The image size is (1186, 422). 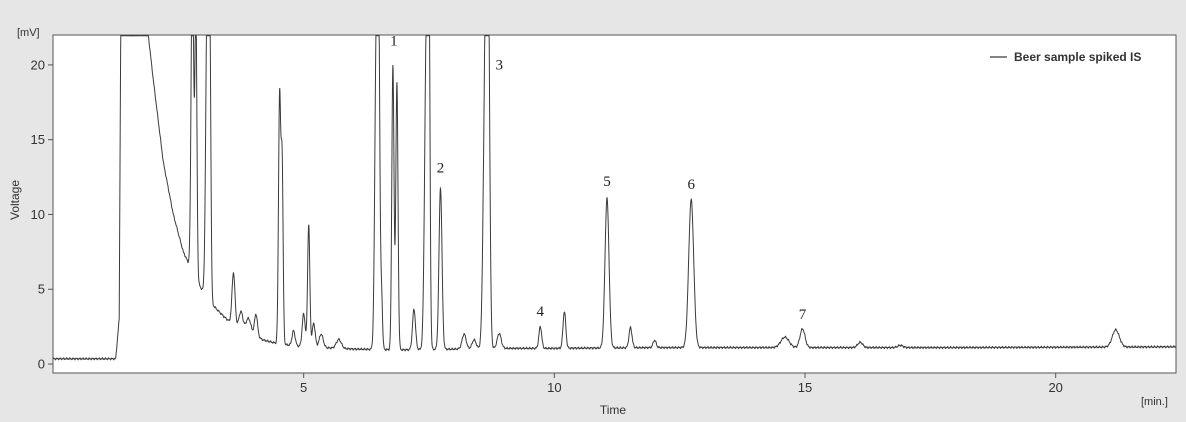 I want to click on peak-label-1: 1, so click(x=394, y=41).